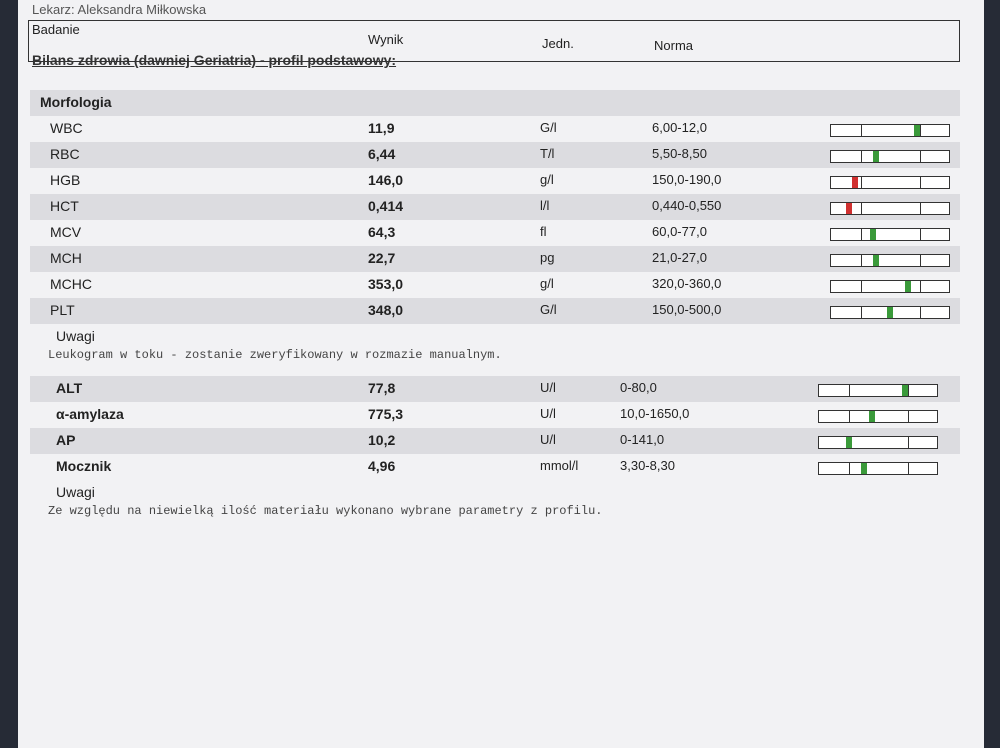 The height and width of the screenshot is (748, 1000). I want to click on unit: fl, so click(543, 231).